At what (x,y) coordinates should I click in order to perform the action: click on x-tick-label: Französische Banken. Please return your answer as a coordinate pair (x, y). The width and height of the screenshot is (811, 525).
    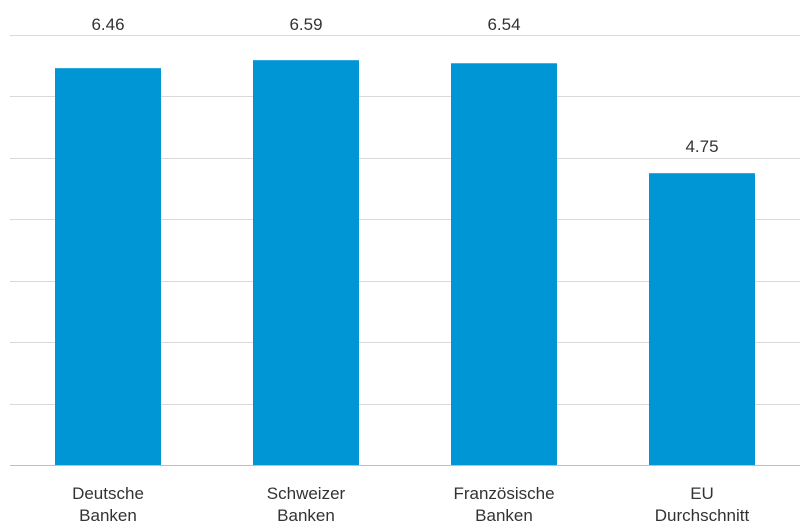
    Looking at the image, I should click on (503, 504).